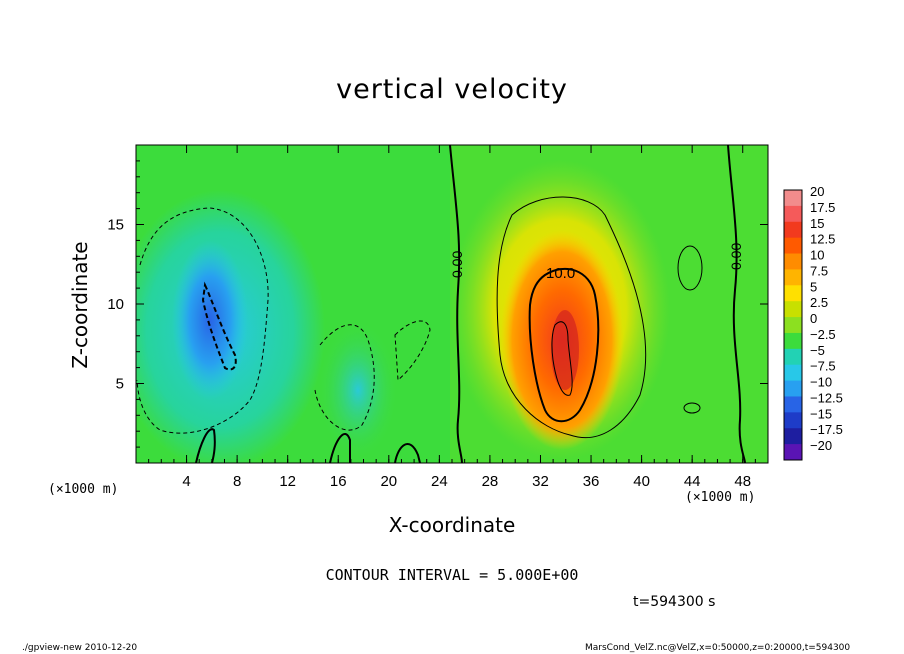 This screenshot has width=904, height=654. What do you see at coordinates (813, 286) in the screenshot?
I see `colorbar-label: 5` at bounding box center [813, 286].